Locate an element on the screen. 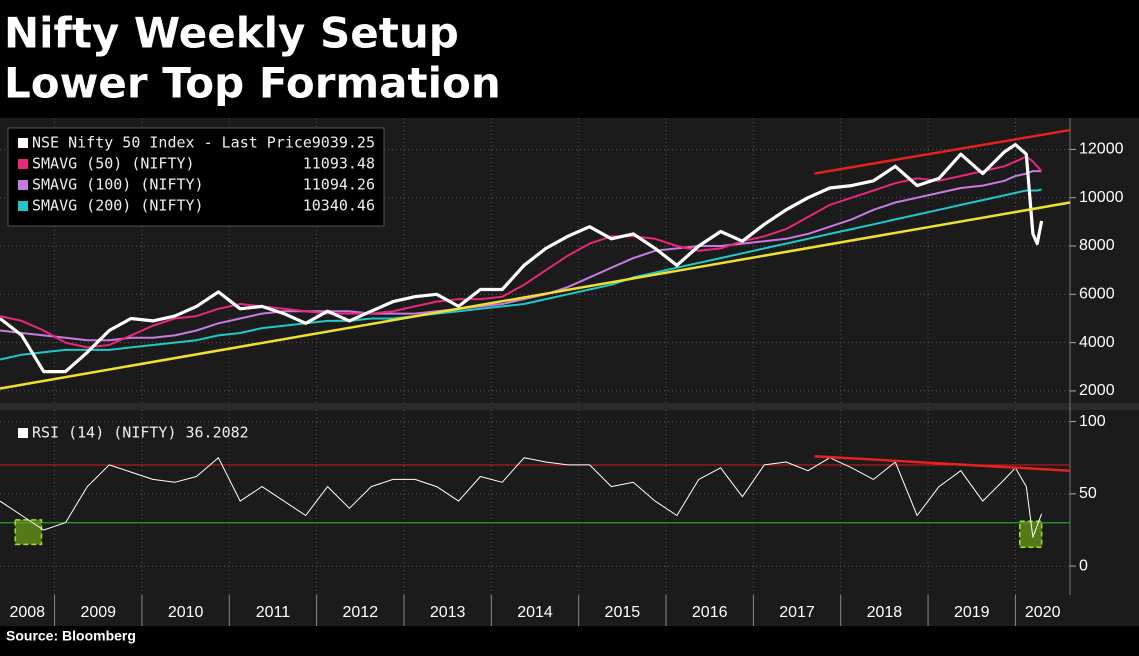 This screenshot has width=1139, height=656. x-tick-label: 2011 is located at coordinates (273, 612).